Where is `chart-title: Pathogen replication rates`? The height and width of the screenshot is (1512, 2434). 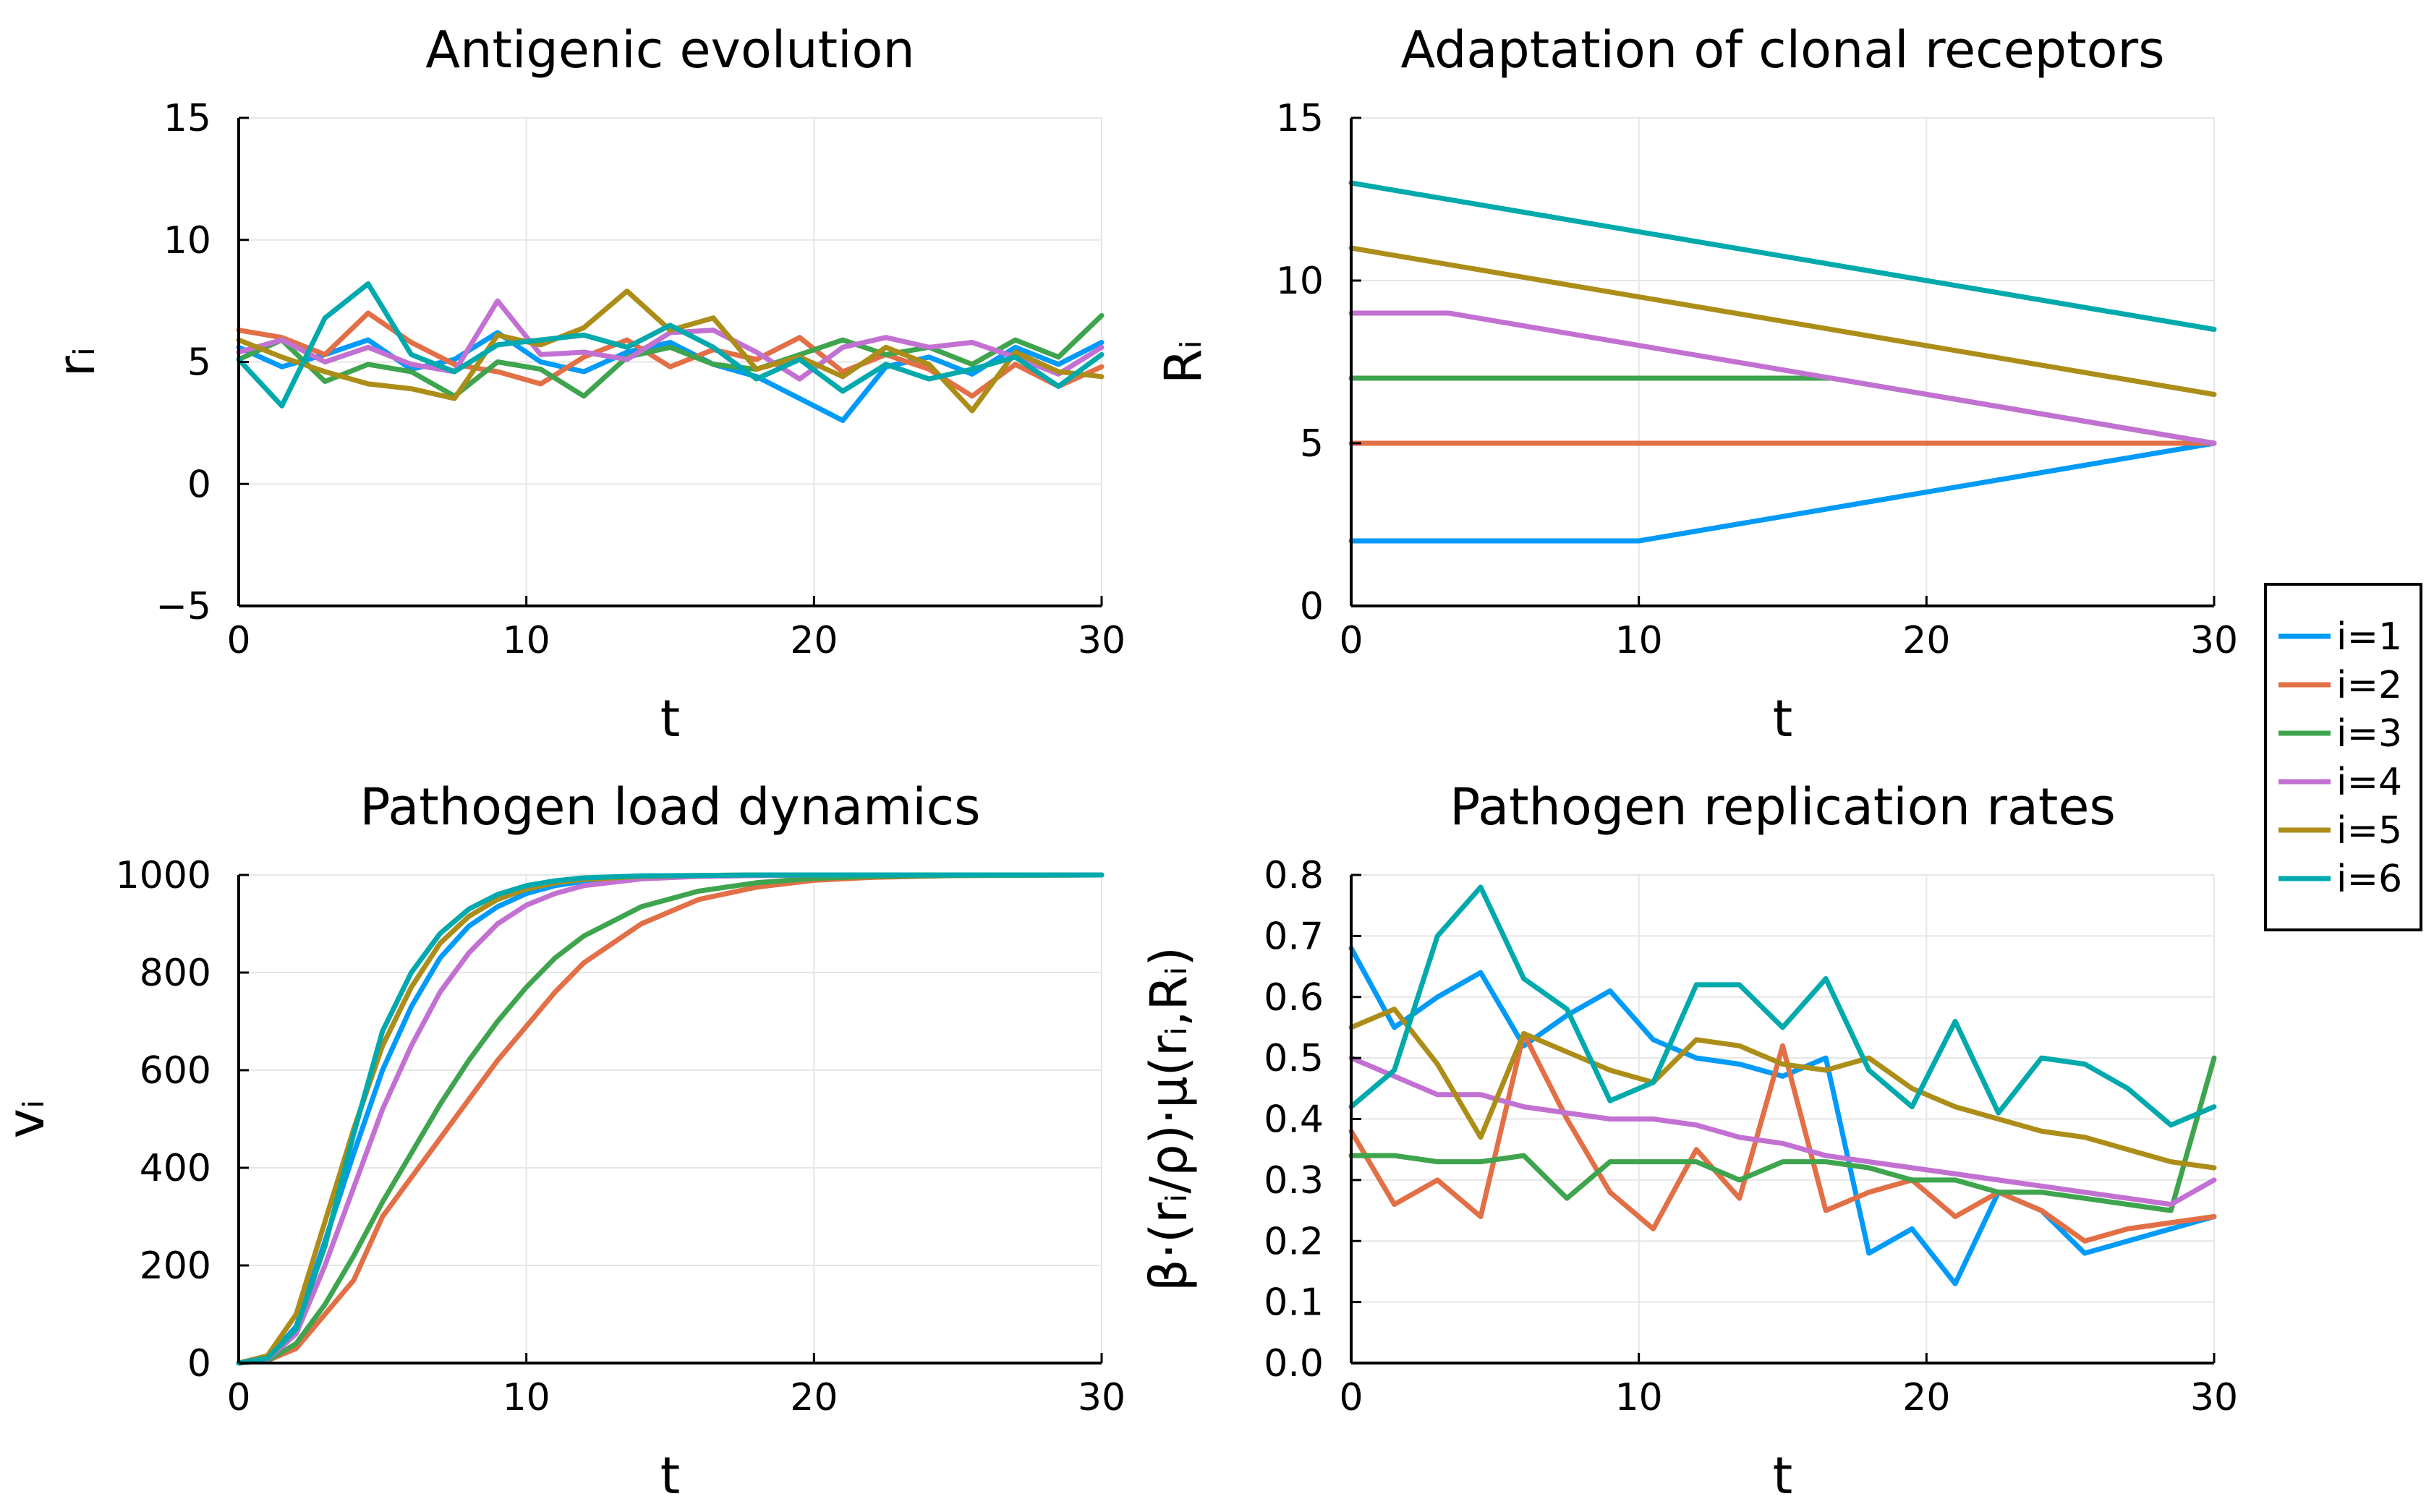
chart-title: Pathogen replication rates is located at coordinates (1783, 807).